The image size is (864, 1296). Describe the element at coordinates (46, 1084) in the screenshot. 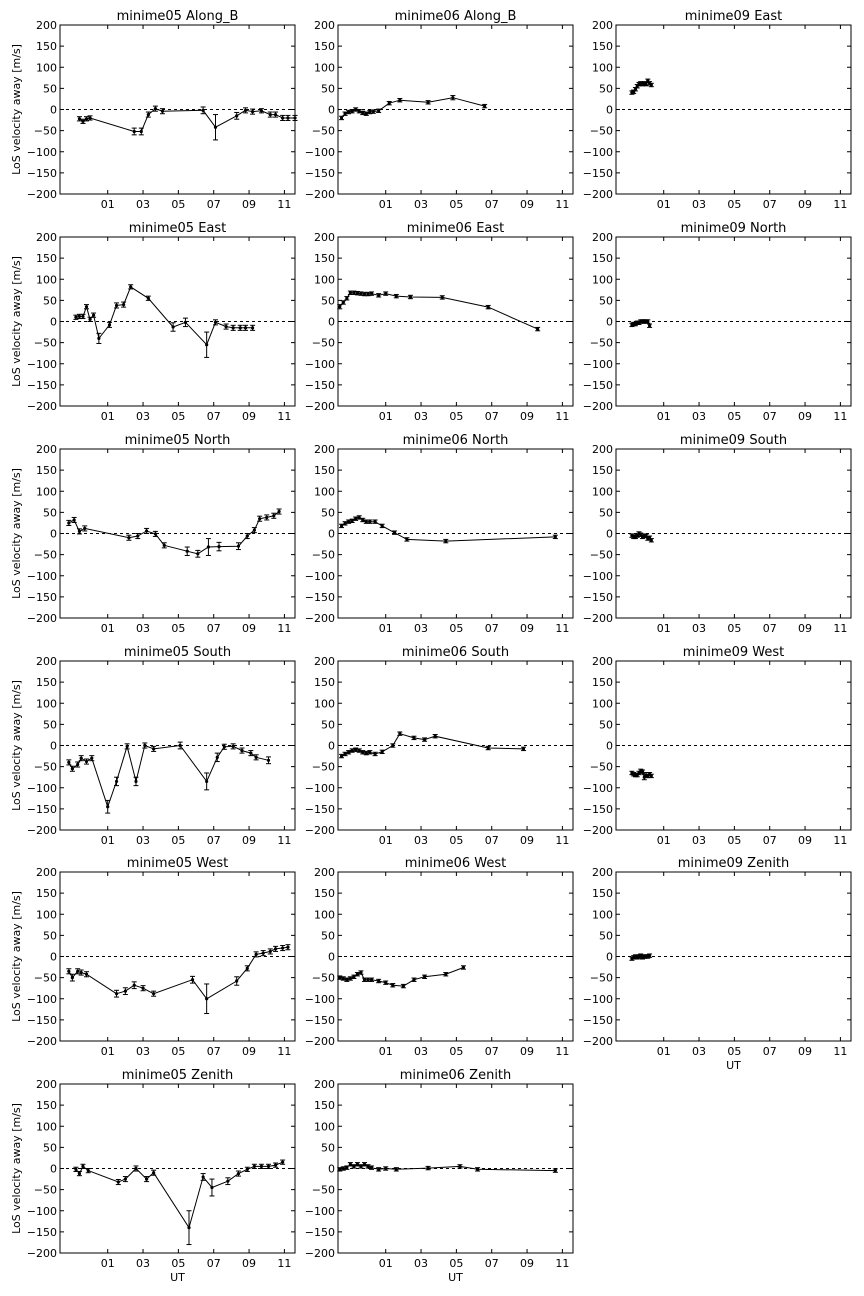

I see `y-tick-label: 200` at that location.